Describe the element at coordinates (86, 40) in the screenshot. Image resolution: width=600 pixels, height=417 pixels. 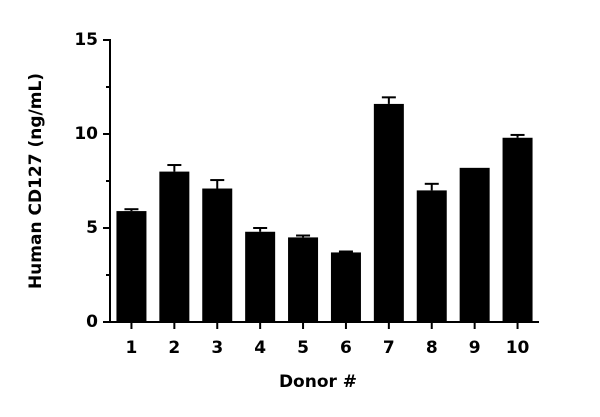
I see `y-tick-label: 15` at that location.